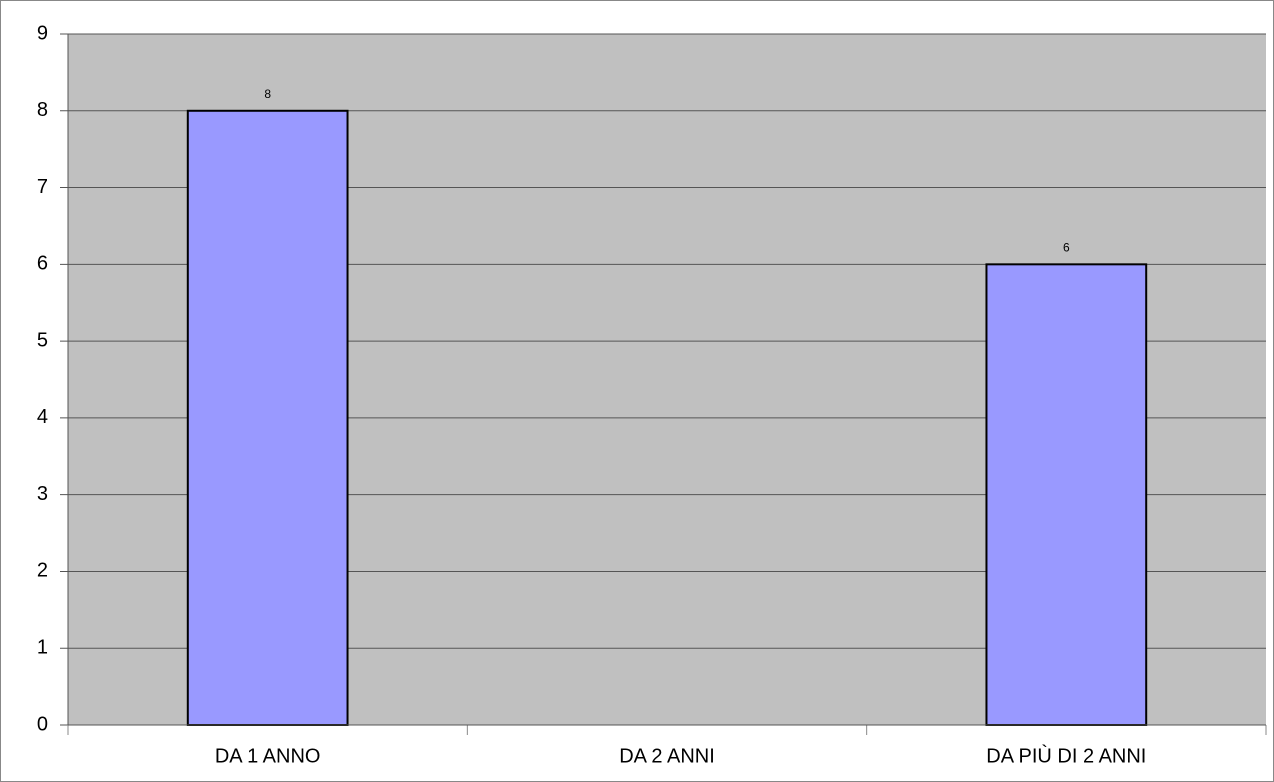 This screenshot has width=1274, height=782. Describe the element at coordinates (267, 94) in the screenshot. I see `data-label: 8` at that location.